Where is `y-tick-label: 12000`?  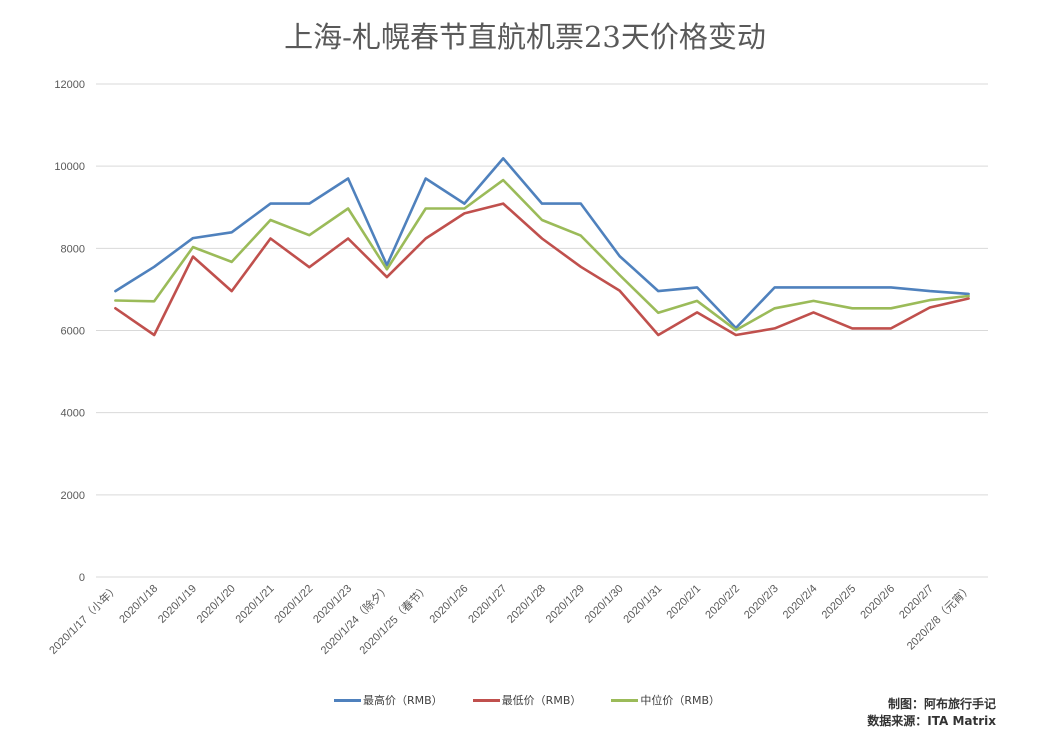 y-tick-label: 12000 is located at coordinates (69, 85).